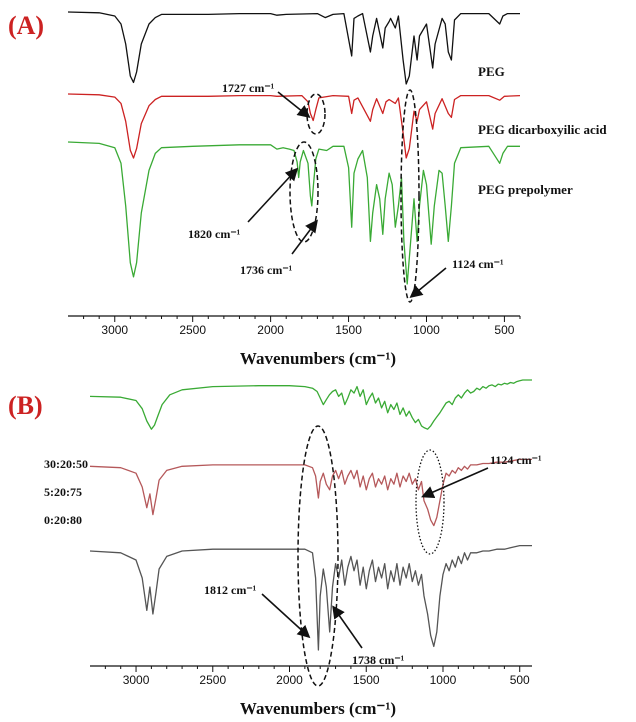  What do you see at coordinates (491, 71) in the screenshot?
I see `legend-peg: PEG` at bounding box center [491, 71].